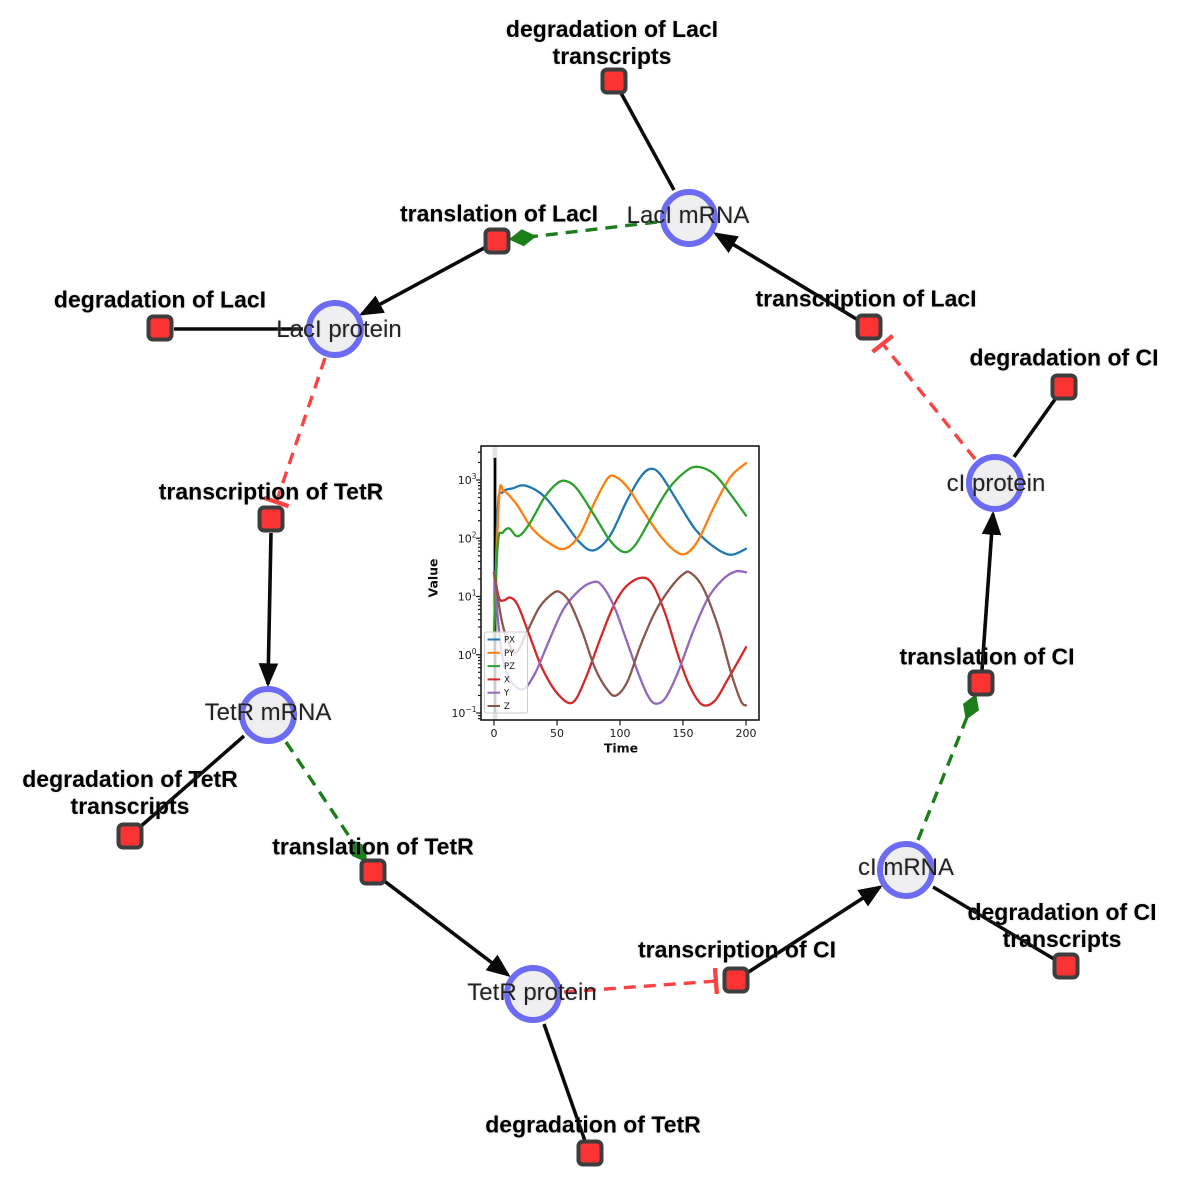  I want to click on y-tick-label: 10¹, so click(467, 596).